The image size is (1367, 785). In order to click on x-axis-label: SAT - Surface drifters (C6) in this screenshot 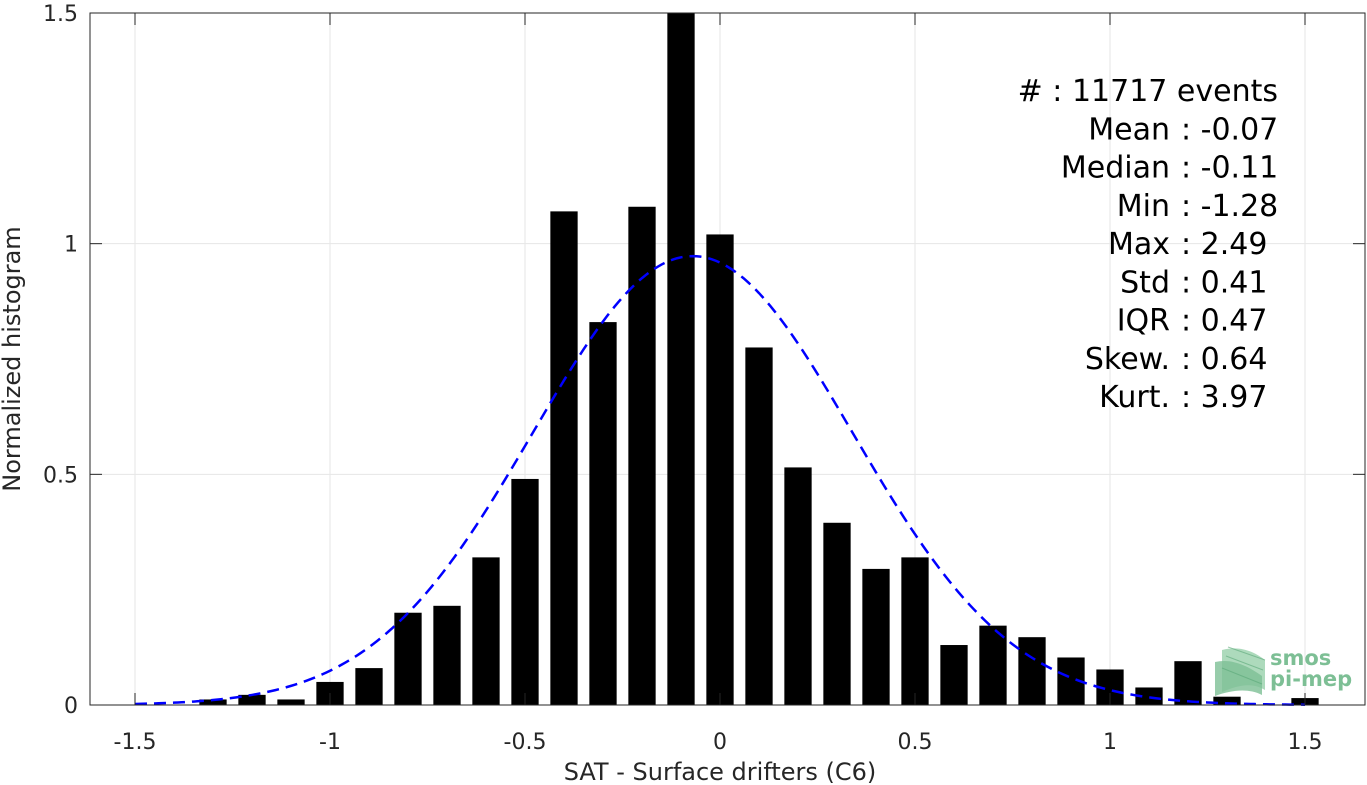, I will do `click(720, 771)`.